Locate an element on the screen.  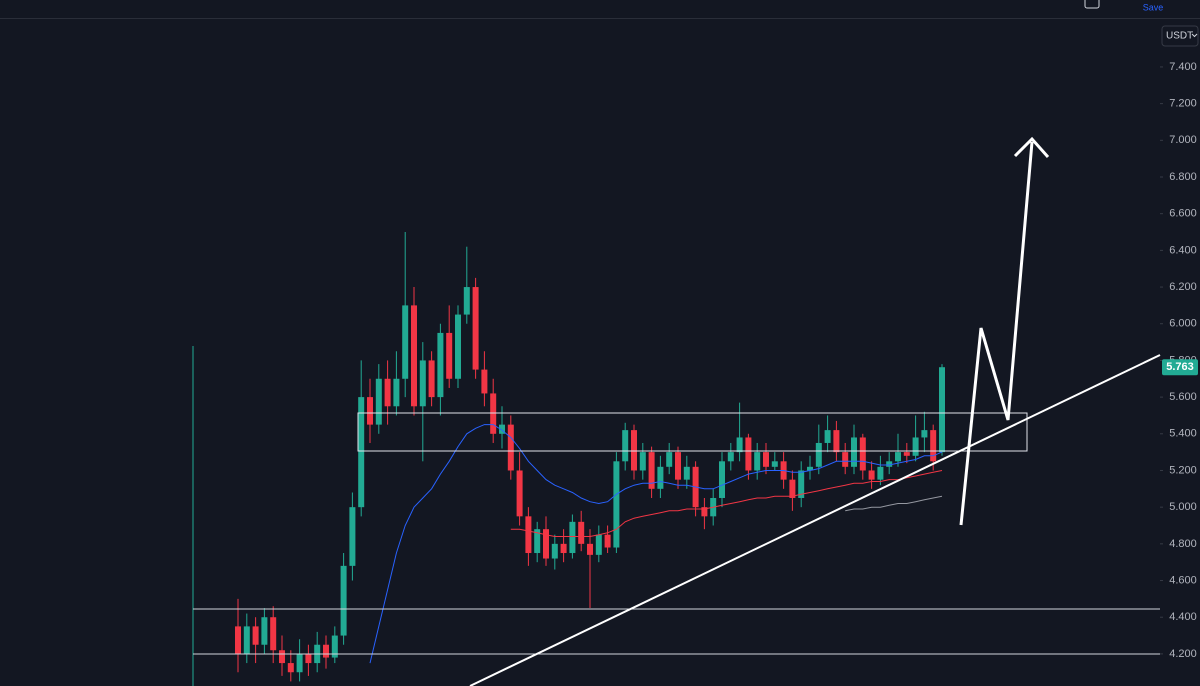
y-tick-label: 6.400 is located at coordinates (1183, 250).